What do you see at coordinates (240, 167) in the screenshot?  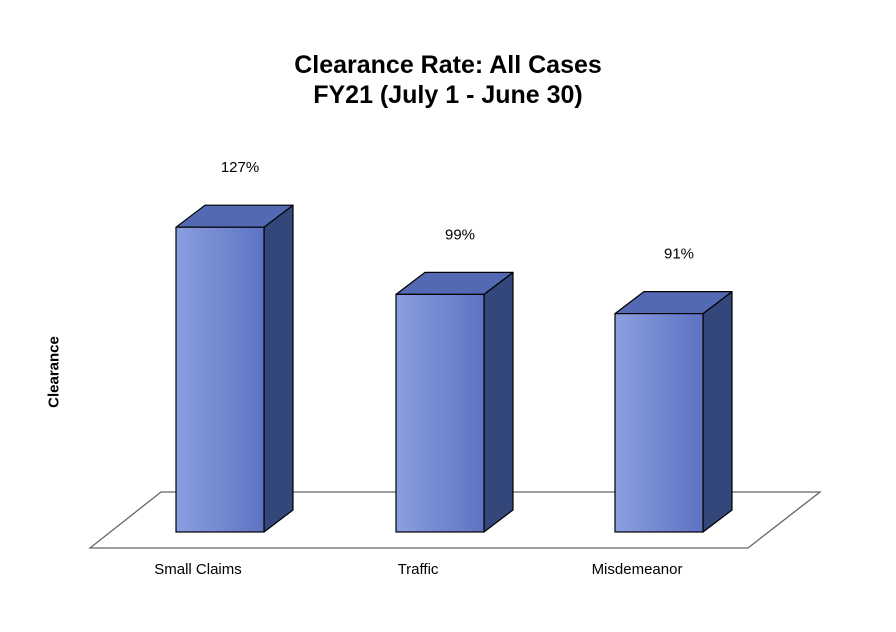 I see `data-label-1: 127%` at bounding box center [240, 167].